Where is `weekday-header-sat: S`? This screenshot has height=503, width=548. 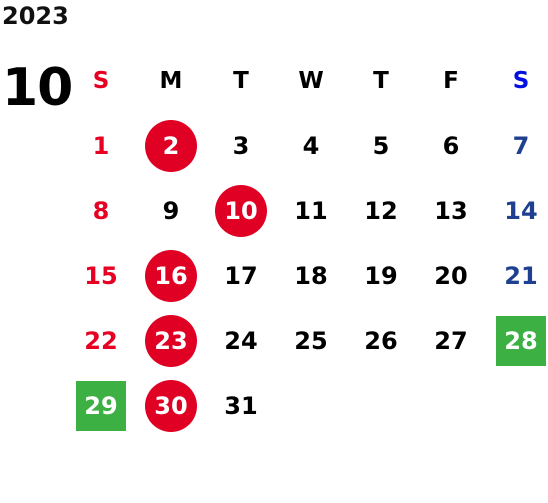
weekday-header-sat: S is located at coordinates (521, 80).